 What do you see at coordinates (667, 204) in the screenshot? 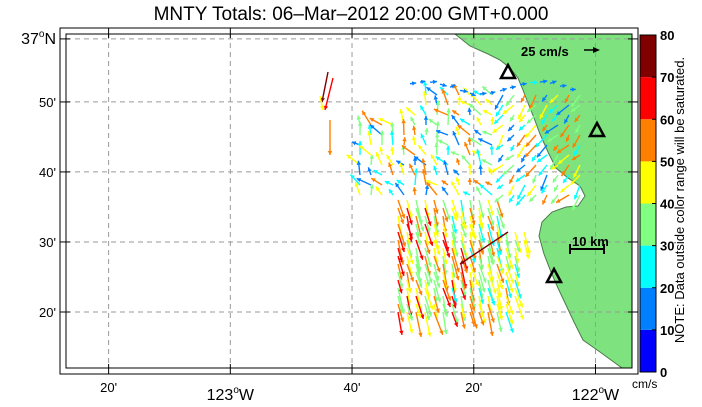
I see `colorbar-tick-label: 40` at bounding box center [667, 204].